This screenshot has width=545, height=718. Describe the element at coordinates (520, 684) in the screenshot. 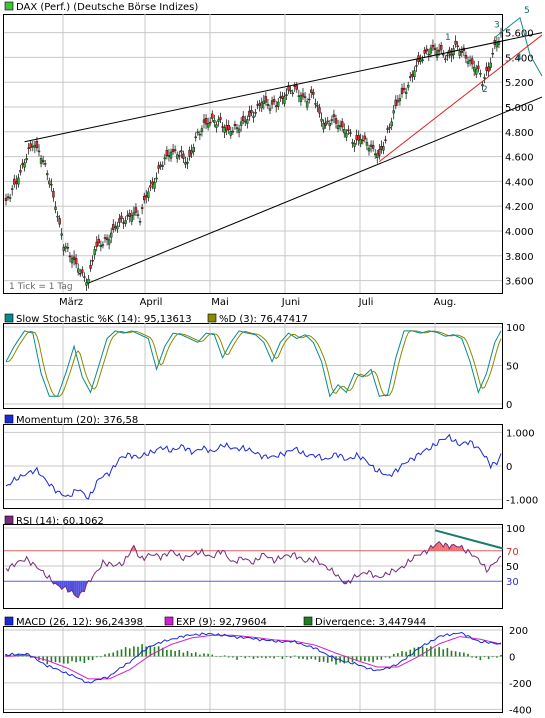

I see `macd-ytick-label-2: -200` at that location.